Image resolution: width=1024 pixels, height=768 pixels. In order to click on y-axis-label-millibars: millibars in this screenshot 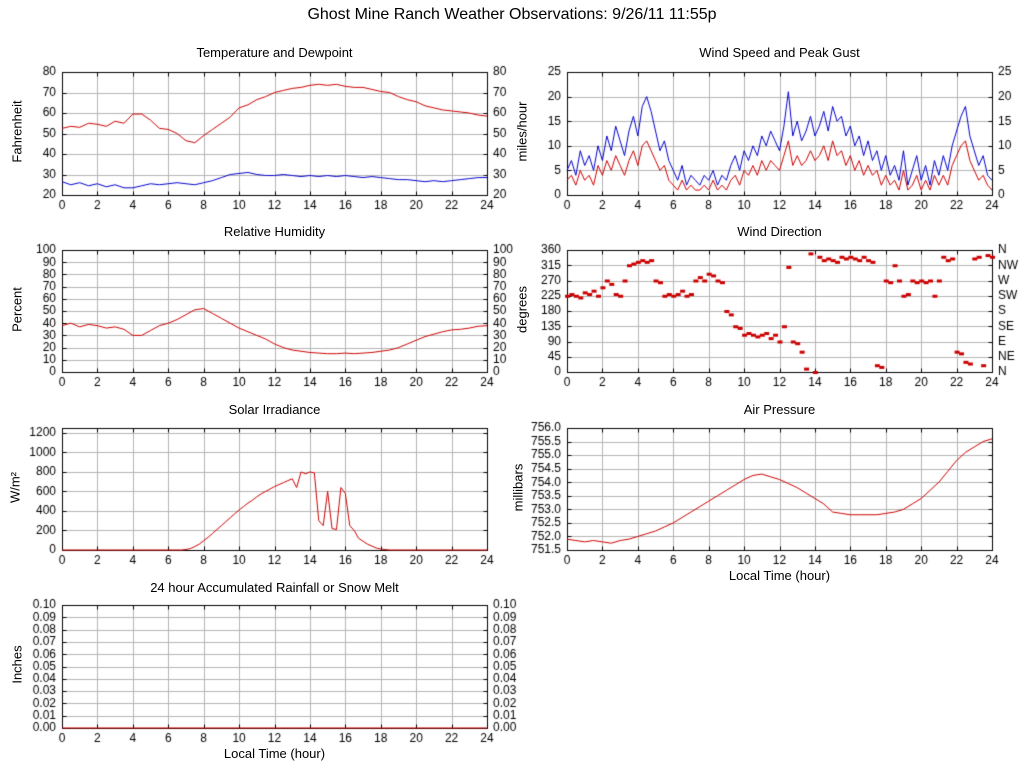, I will do `click(518, 487)`.